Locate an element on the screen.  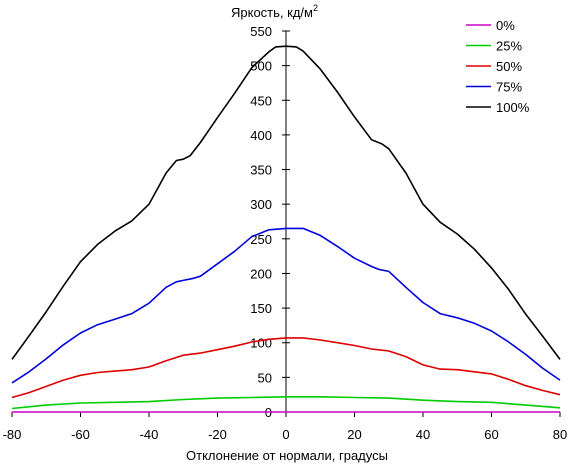
y-tick-label: 100 is located at coordinates (261, 343).